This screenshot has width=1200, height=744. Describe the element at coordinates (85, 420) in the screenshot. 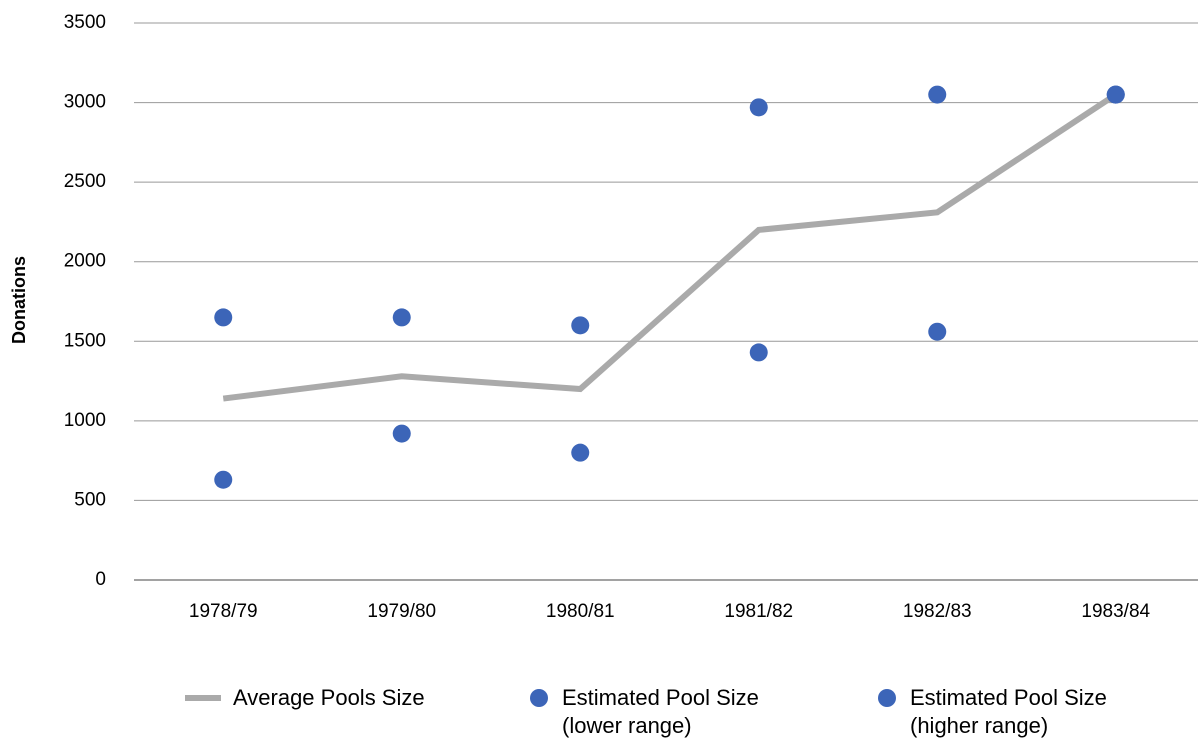

I see `y-tick-label: 1000` at that location.